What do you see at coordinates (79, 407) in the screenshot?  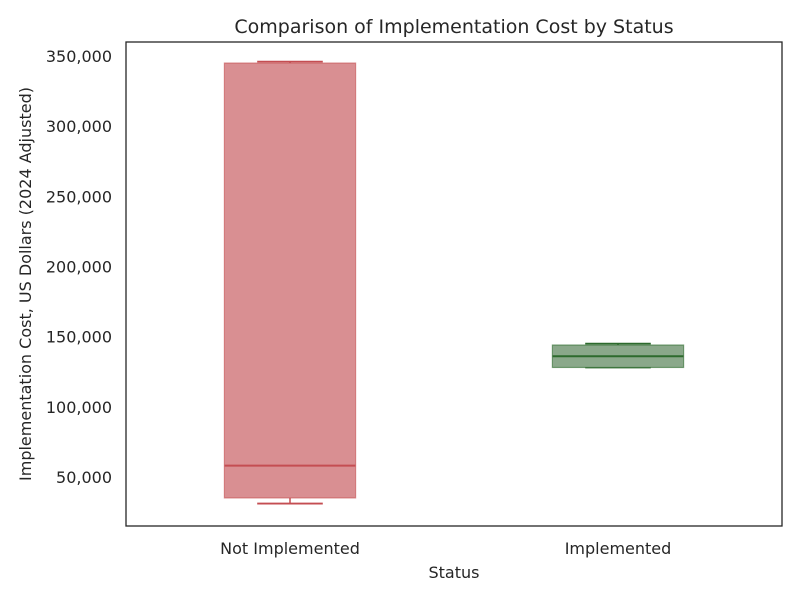 I see `y-tick-label: 100,000` at bounding box center [79, 407].